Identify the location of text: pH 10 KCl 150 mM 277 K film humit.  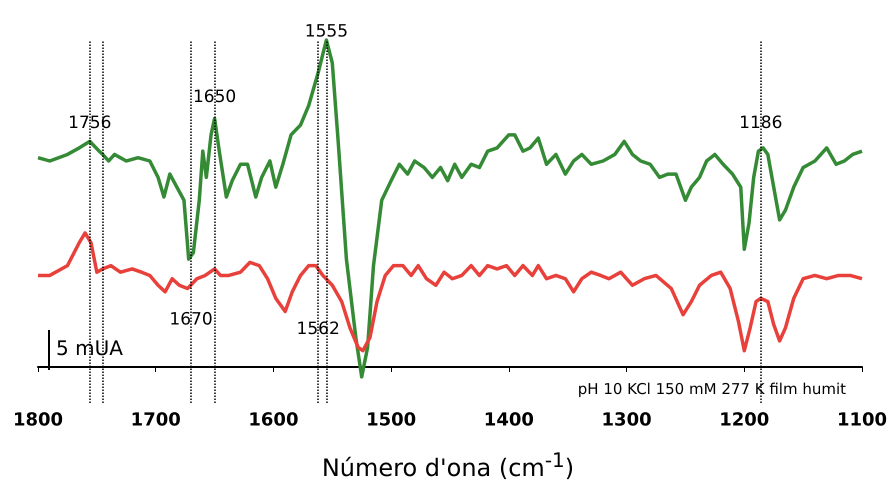
(712, 389).